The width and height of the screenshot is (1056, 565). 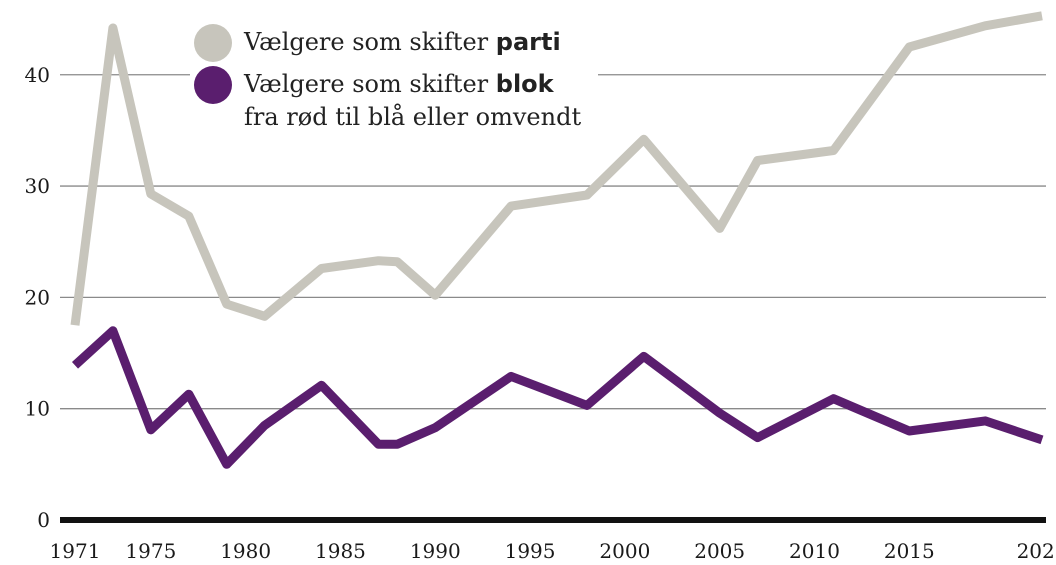 What do you see at coordinates (213, 85) in the screenshot?
I see `legend-swatch-blok` at bounding box center [213, 85].